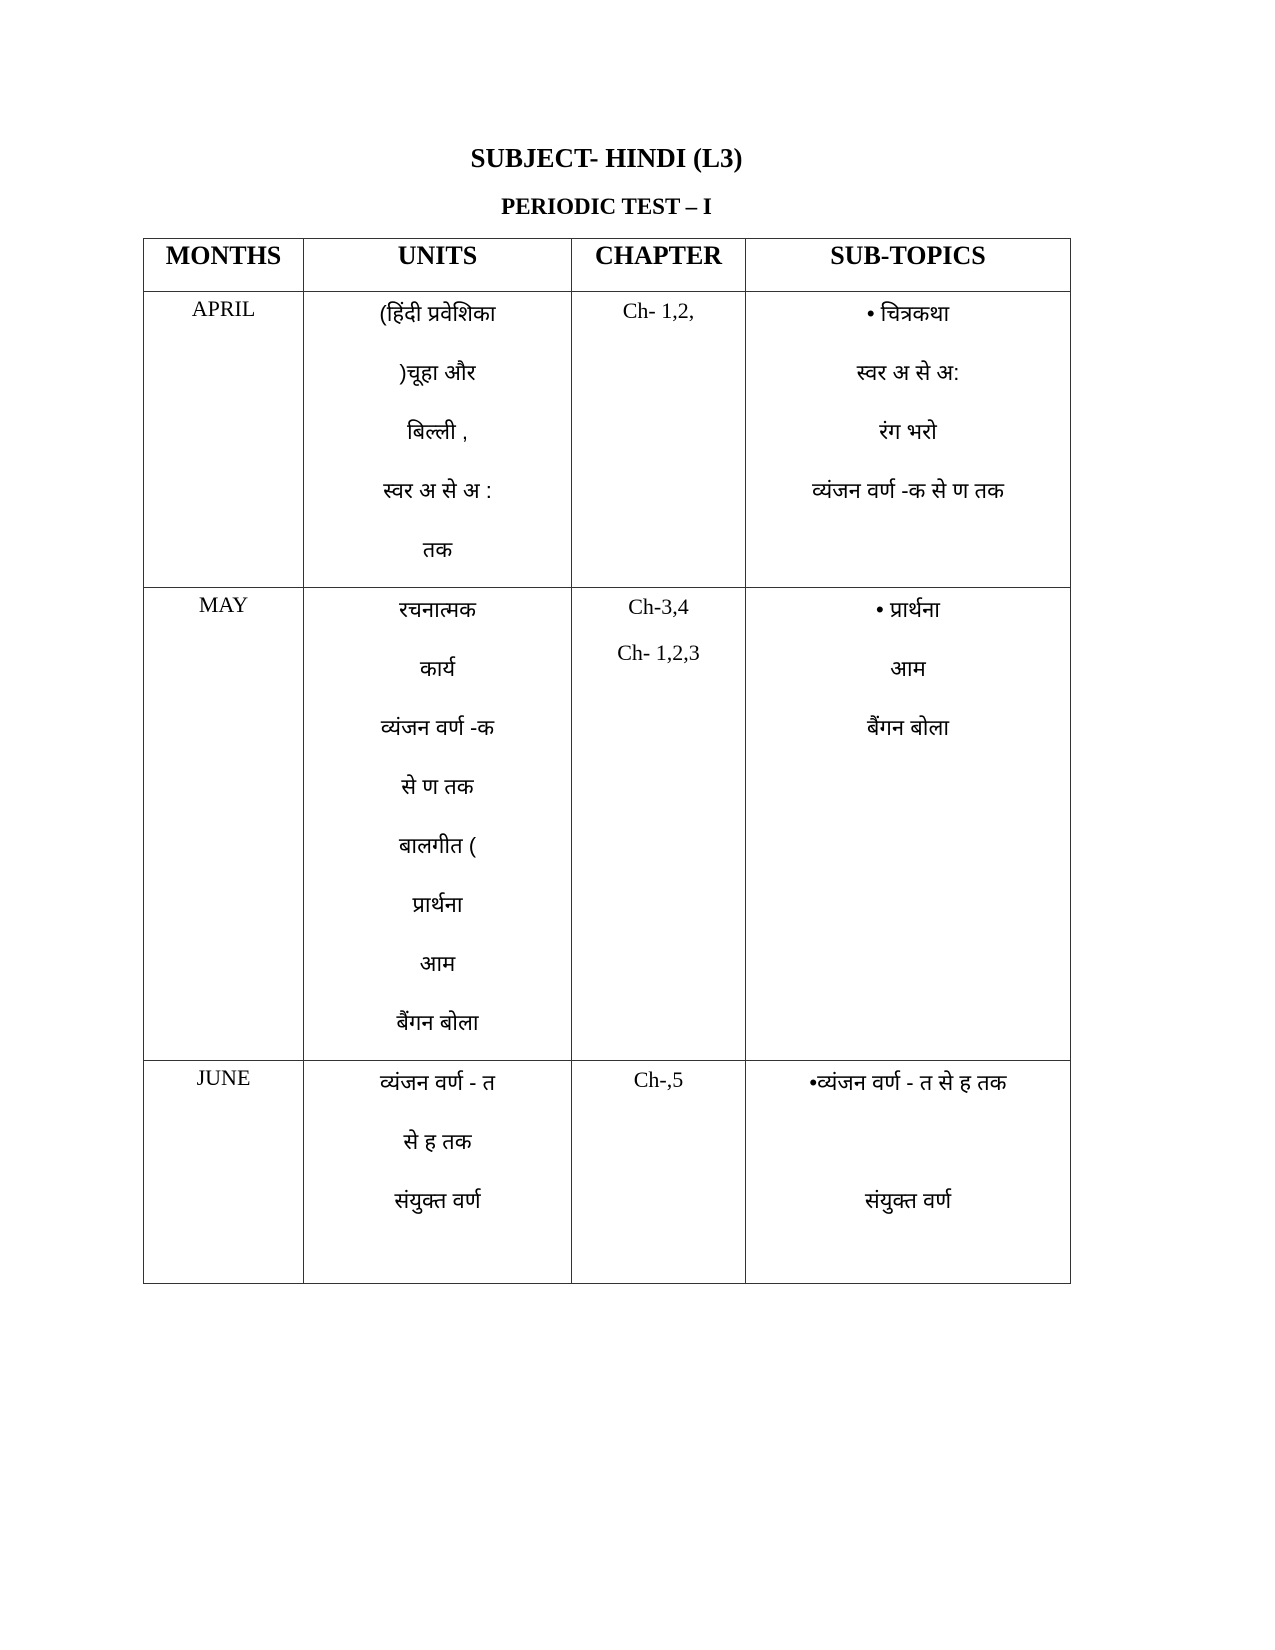 Image resolution: width=1275 pixels, height=1650 pixels. I want to click on chapter-cell-line: Ch-,5, so click(658, 1079).